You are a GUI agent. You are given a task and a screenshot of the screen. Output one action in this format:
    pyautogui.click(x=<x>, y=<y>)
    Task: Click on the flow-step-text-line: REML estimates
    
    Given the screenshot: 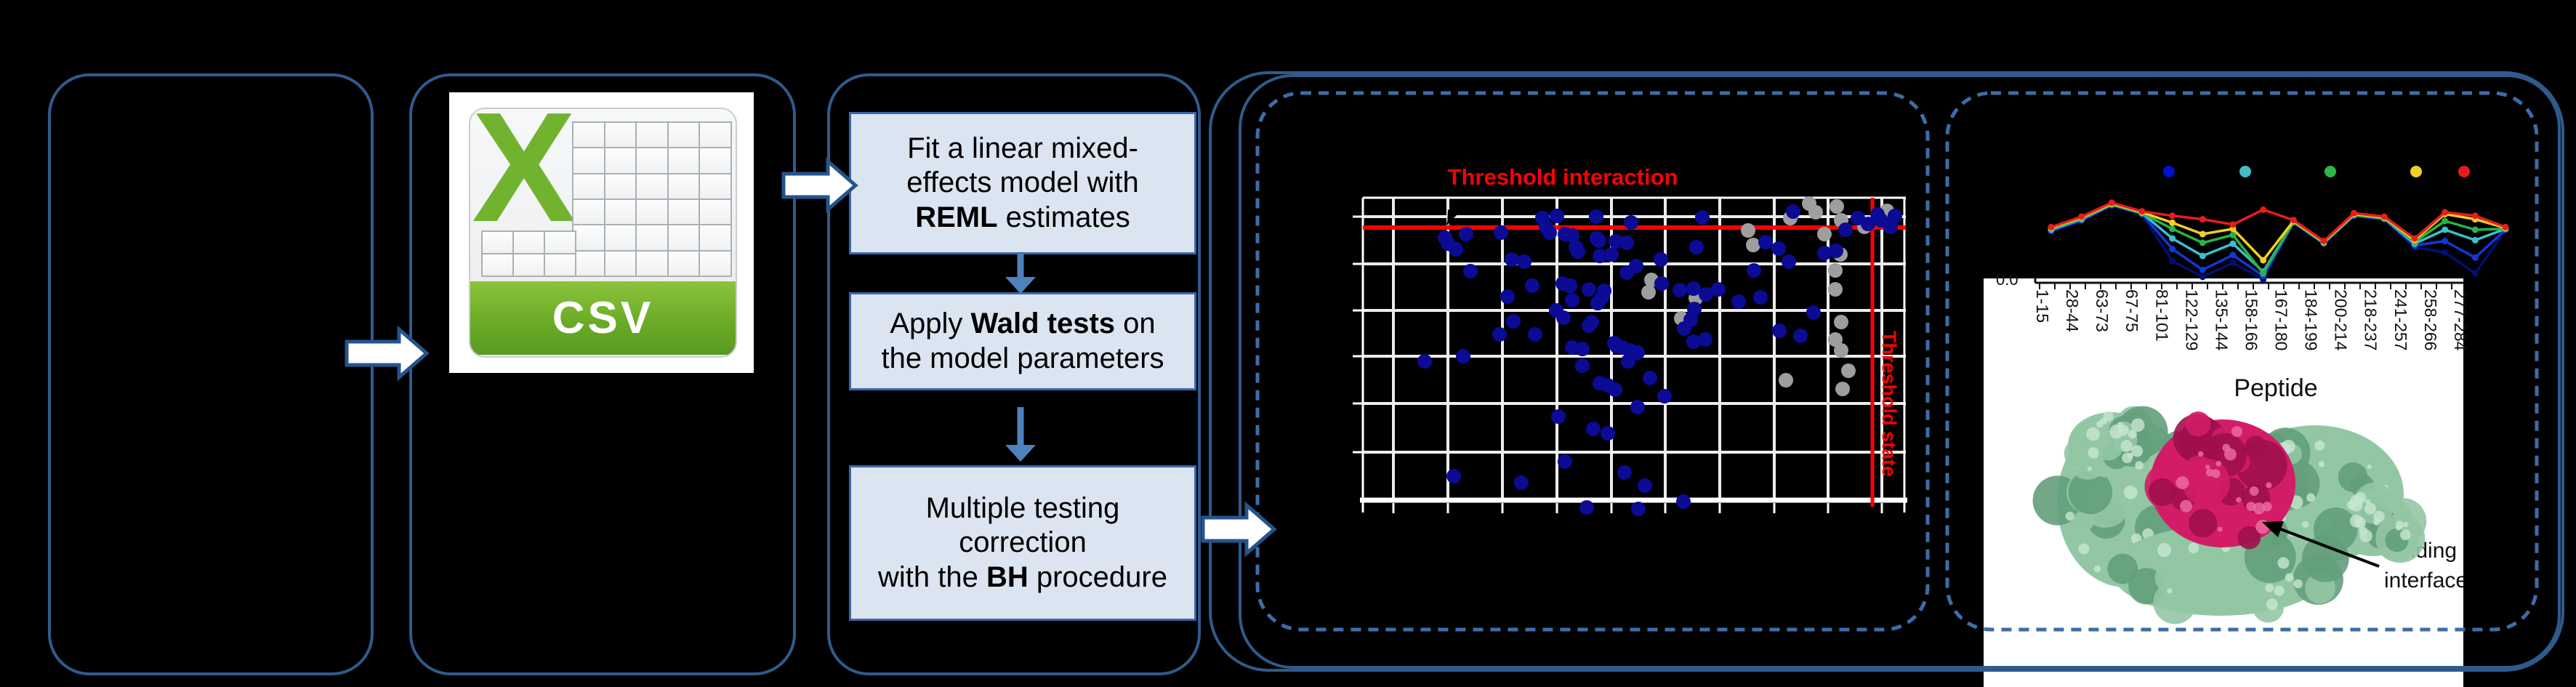 What is the action you would take?
    pyautogui.click(x=1022, y=217)
    